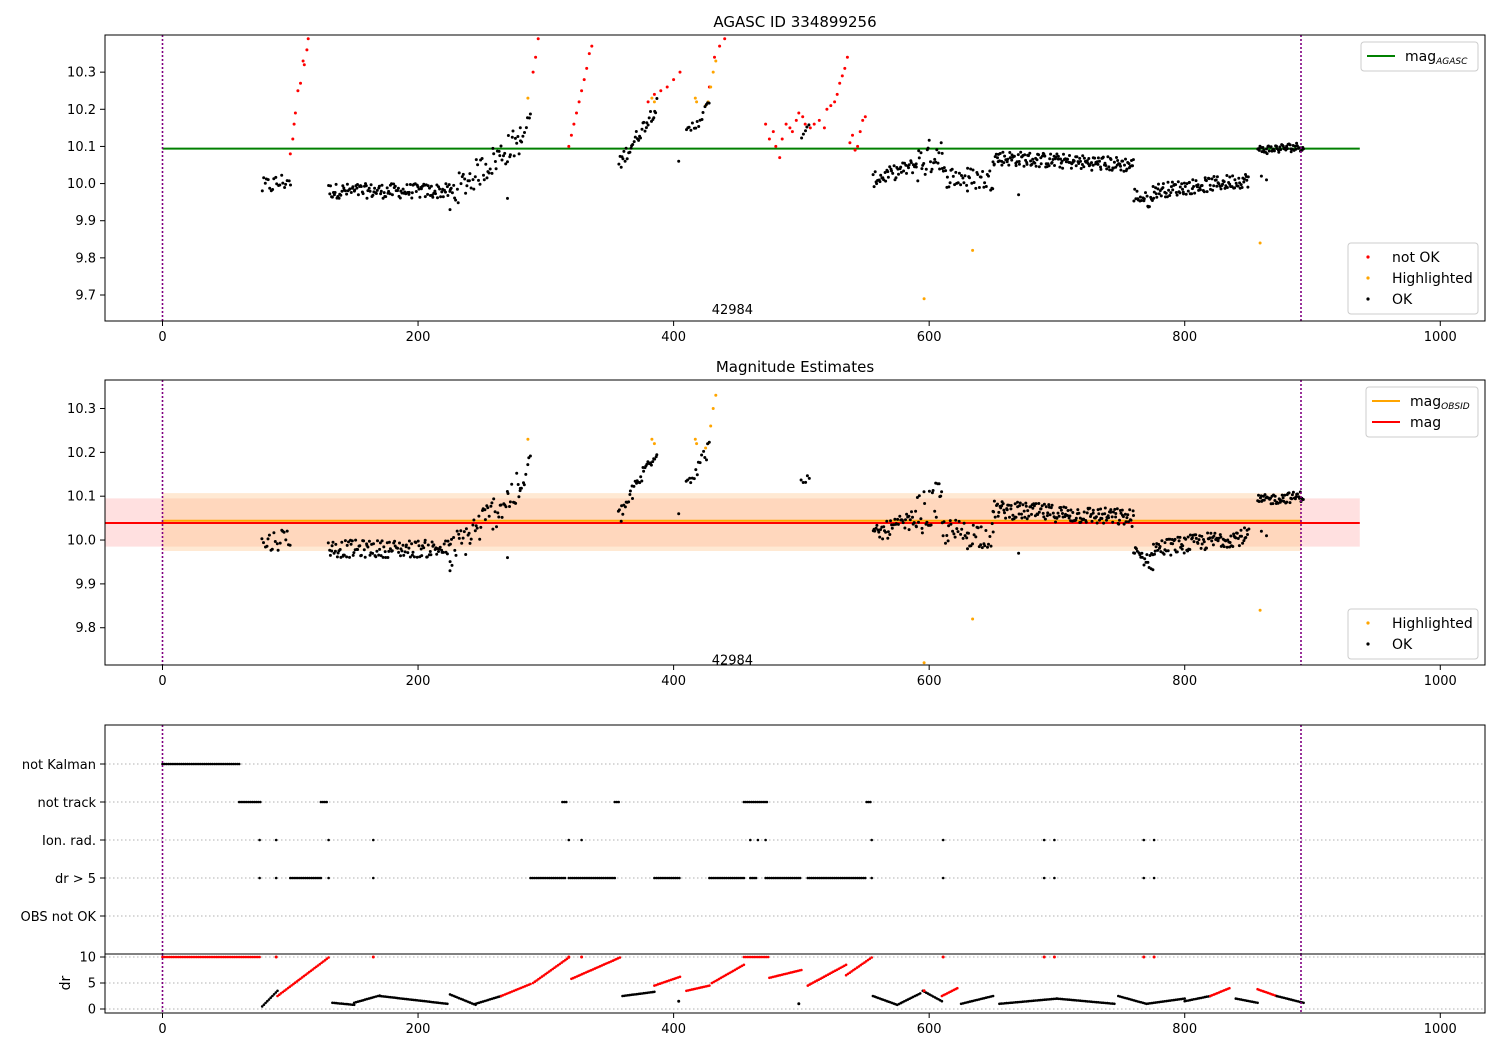  I want to click on dr-axis-label: dr, so click(66, 982).